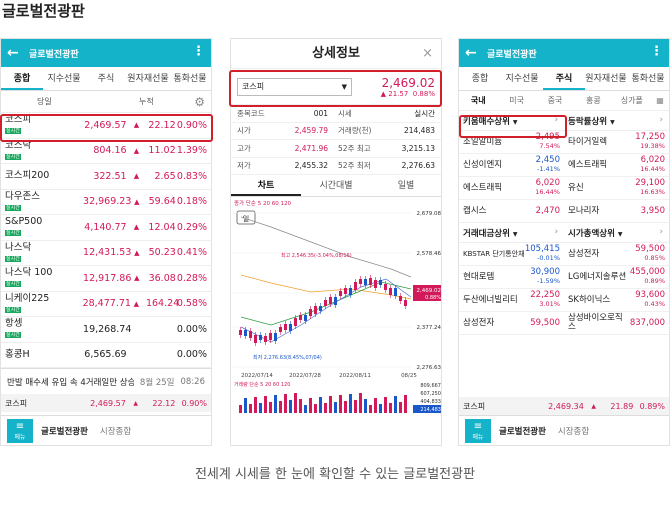 The height and width of the screenshot is (510, 670). I want to click on close-icon: ×, so click(427, 53).